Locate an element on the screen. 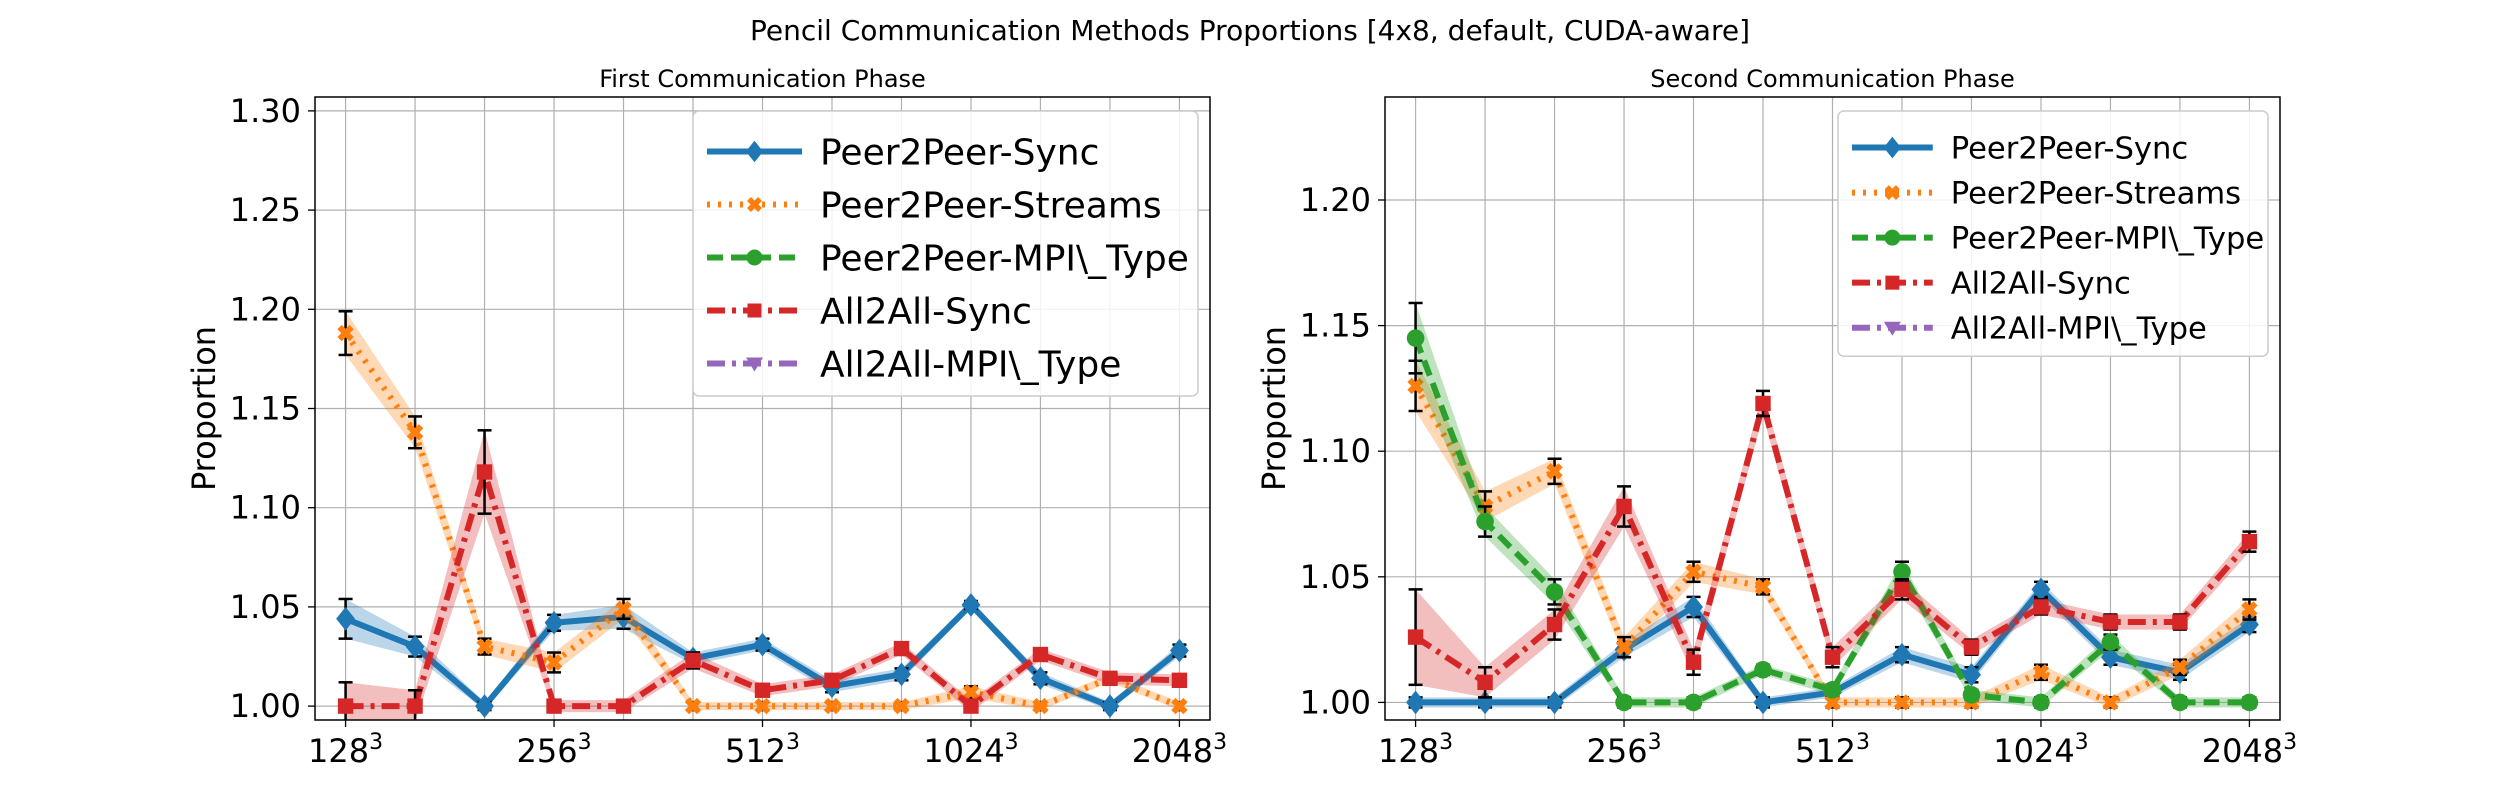 This screenshot has height=804, width=2500. y-tick-label: 1.25 is located at coordinates (265, 210).